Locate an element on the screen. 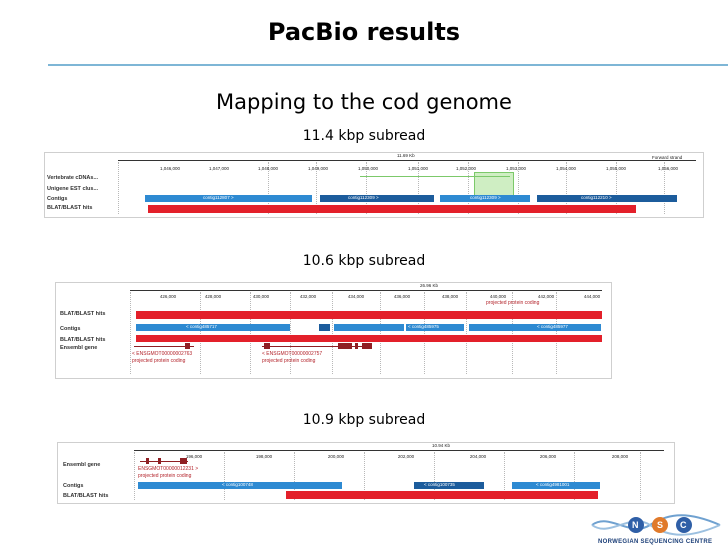 This screenshot has height=546, width=728. panel-3-contig-label: < contig100748 is located at coordinates (237, 484).